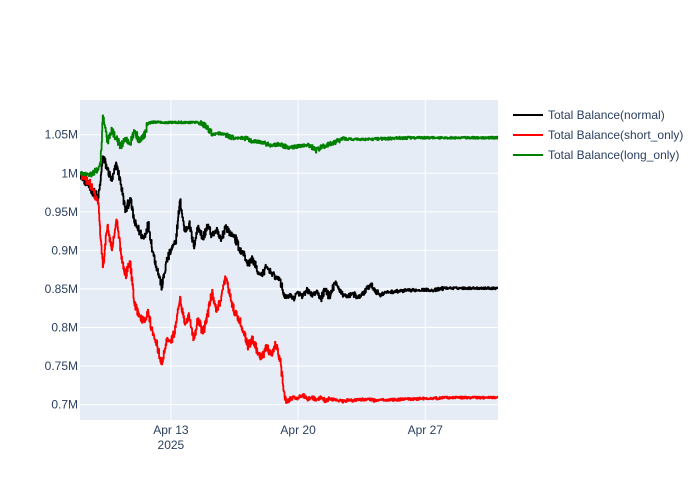 The image size is (700, 500). Describe the element at coordinates (61, 212) in the screenshot. I see `y-tick-label: 0.95M` at that location.